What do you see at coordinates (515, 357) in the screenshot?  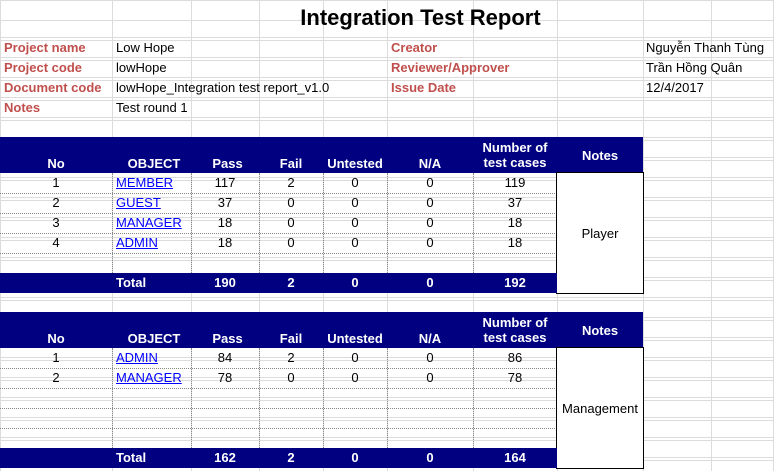 I see `table-cell-cases: 86` at bounding box center [515, 357].